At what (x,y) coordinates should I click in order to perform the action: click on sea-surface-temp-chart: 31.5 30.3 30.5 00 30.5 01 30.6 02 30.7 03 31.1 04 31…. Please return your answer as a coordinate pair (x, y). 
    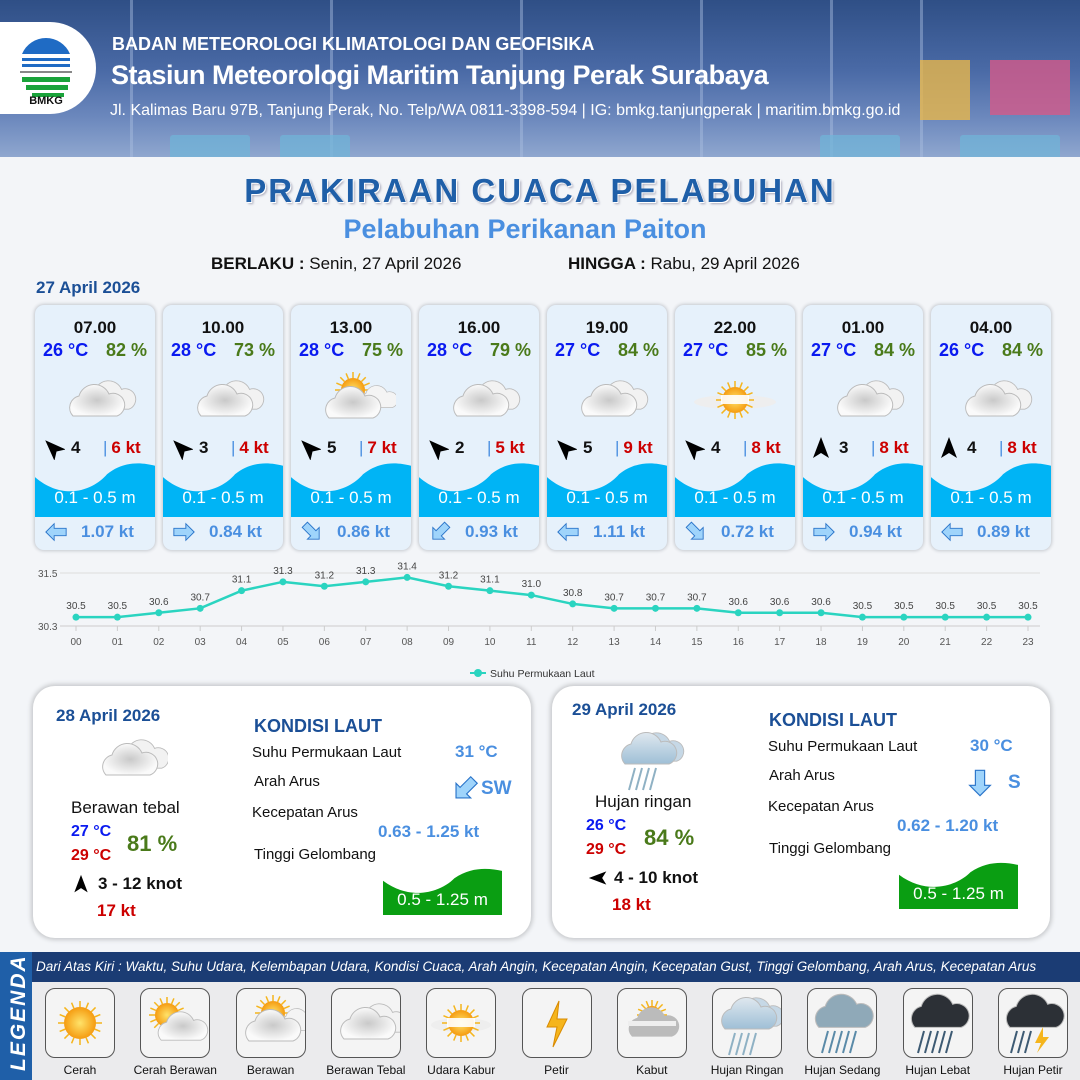
    Looking at the image, I should click on (539, 620).